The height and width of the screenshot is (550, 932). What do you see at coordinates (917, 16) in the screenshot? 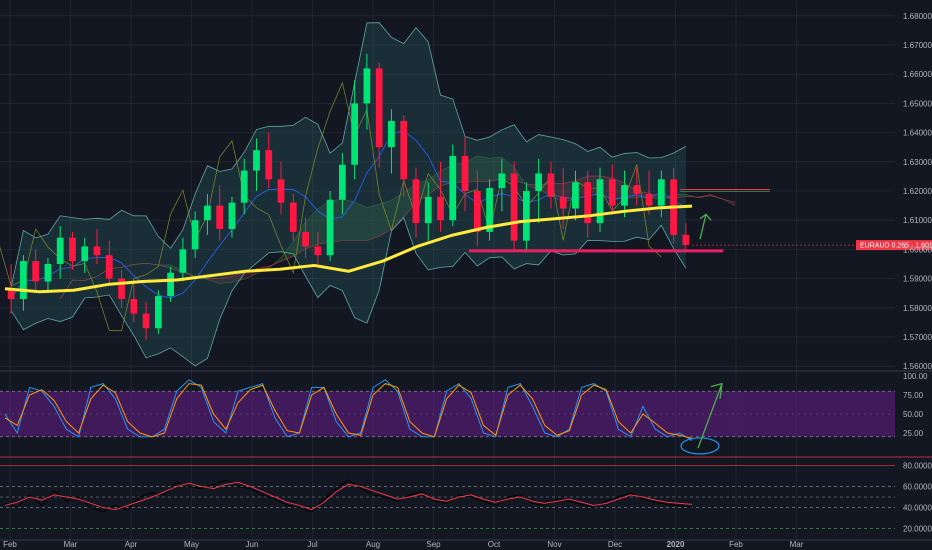
I see `price-tick-label: 1.68000` at bounding box center [917, 16].